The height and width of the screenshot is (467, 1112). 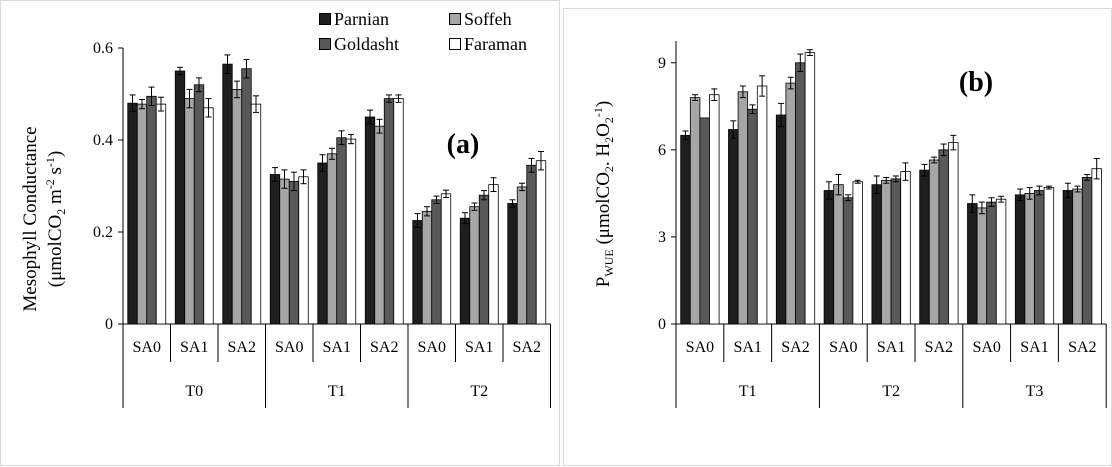 I want to click on panel-label-b: (b), so click(x=976, y=82).